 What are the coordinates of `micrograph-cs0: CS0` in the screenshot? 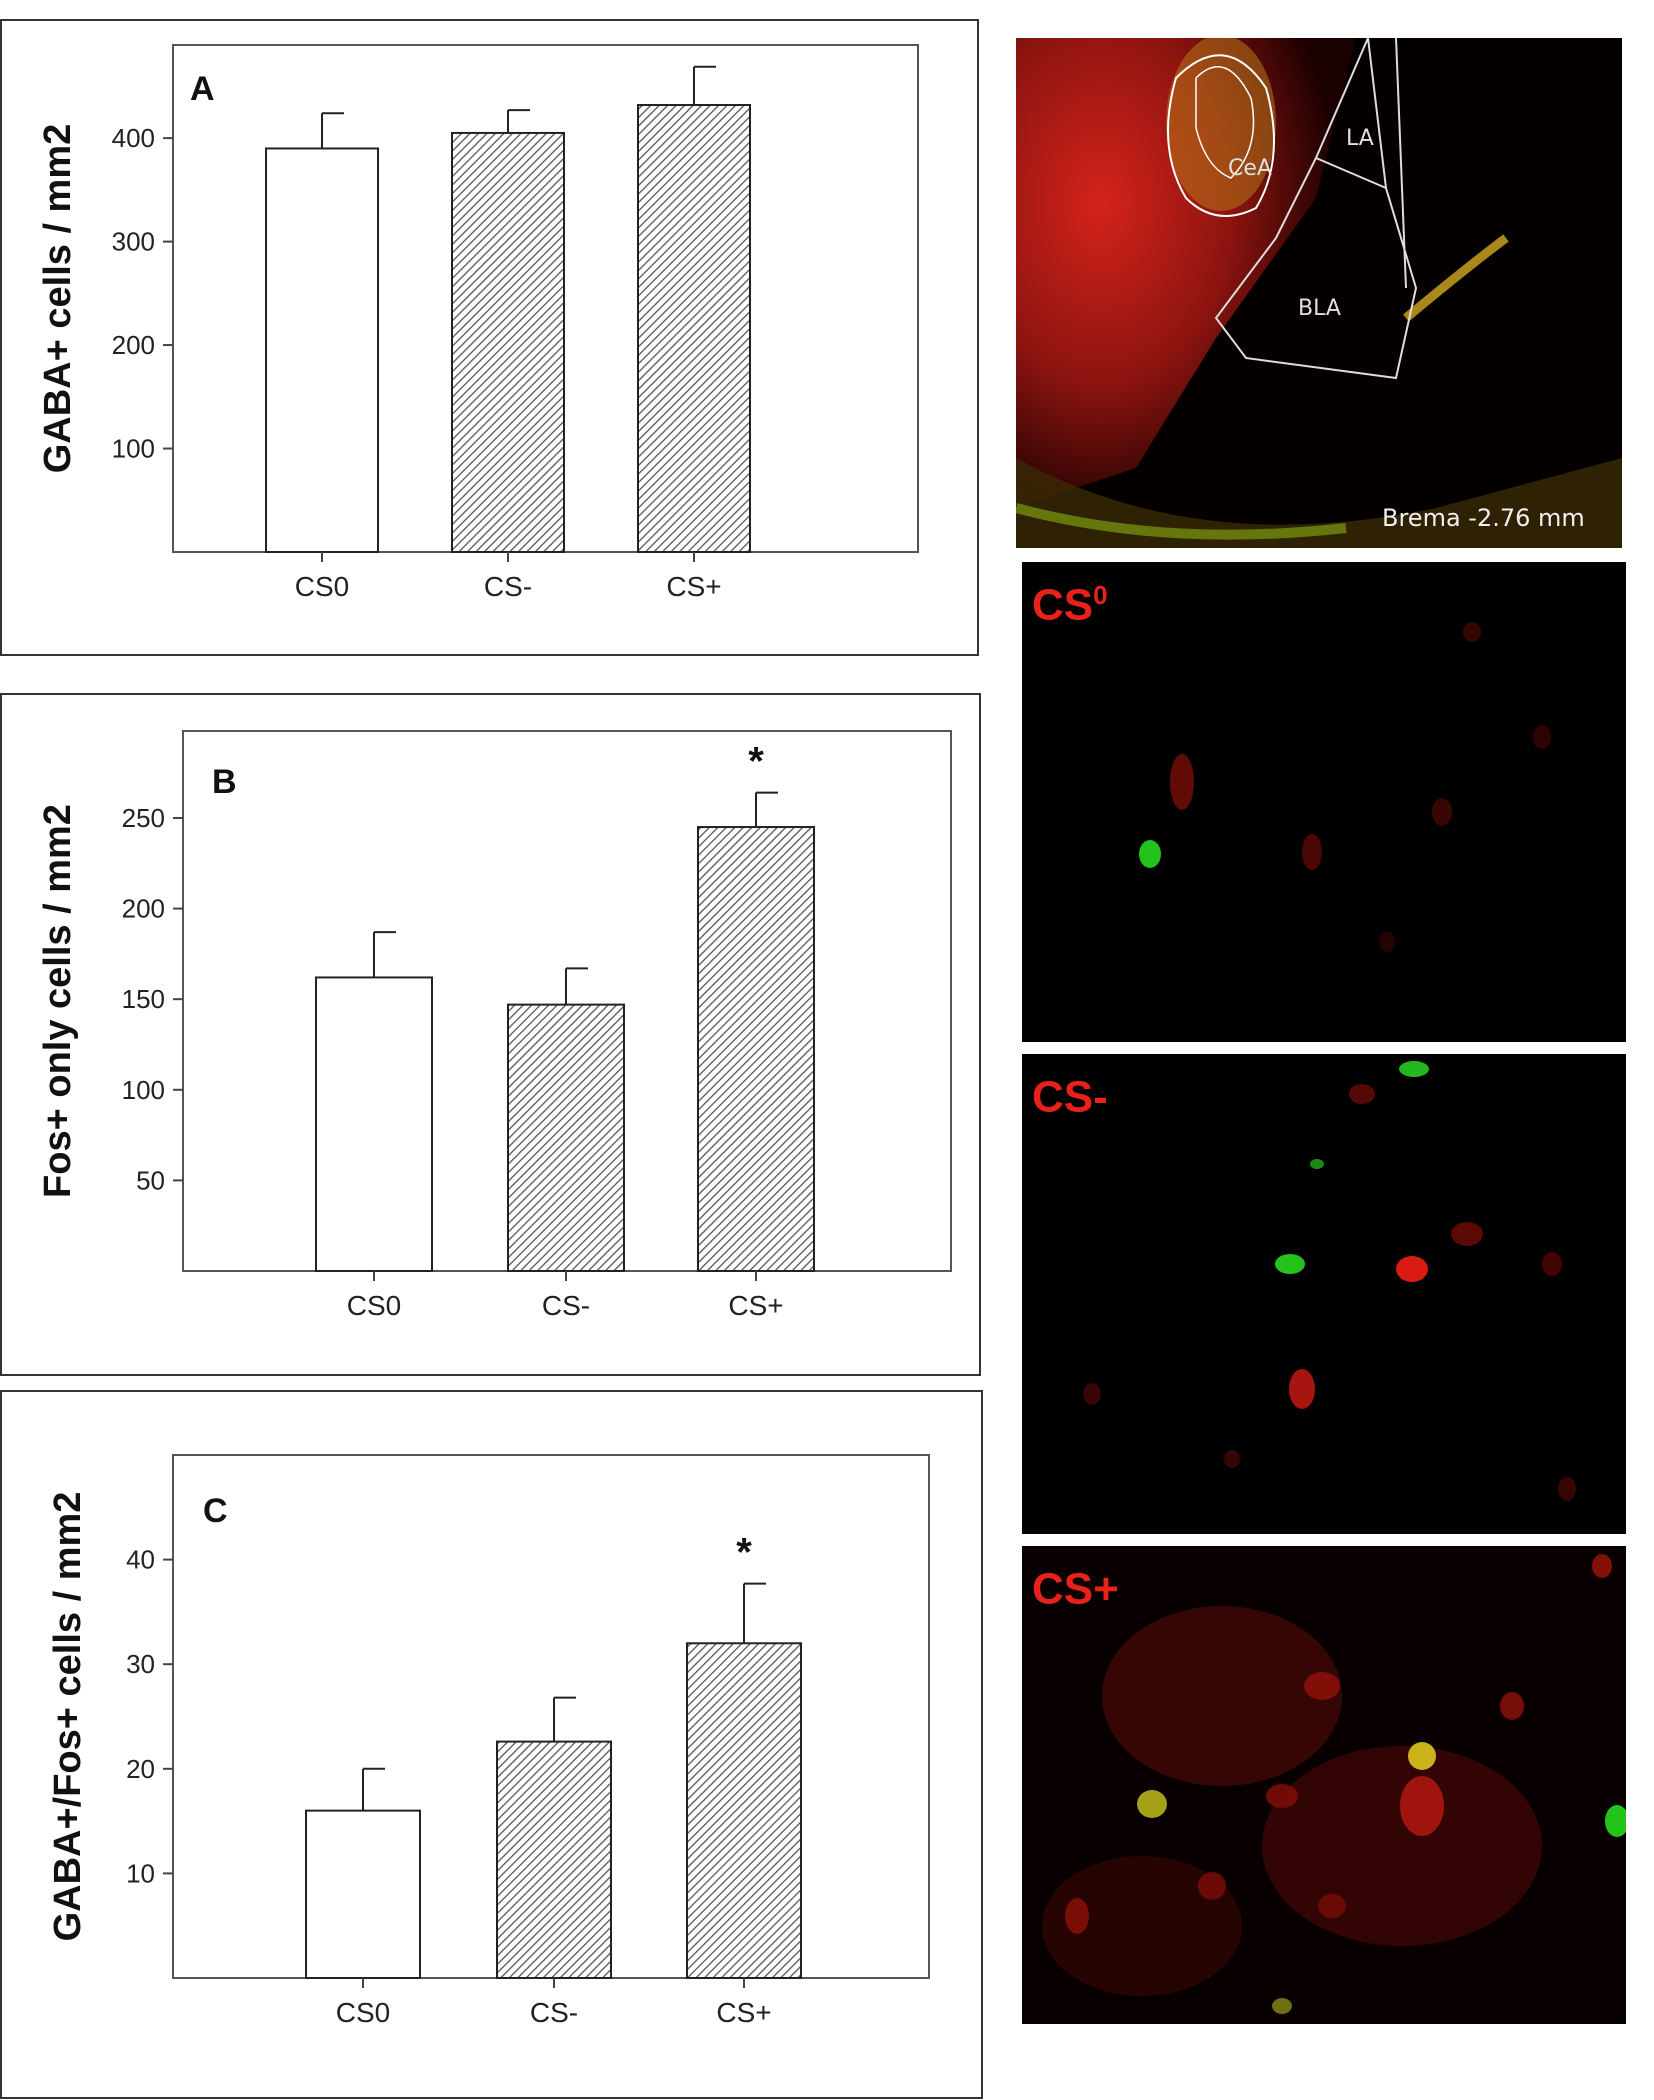 It's located at (1324, 802).